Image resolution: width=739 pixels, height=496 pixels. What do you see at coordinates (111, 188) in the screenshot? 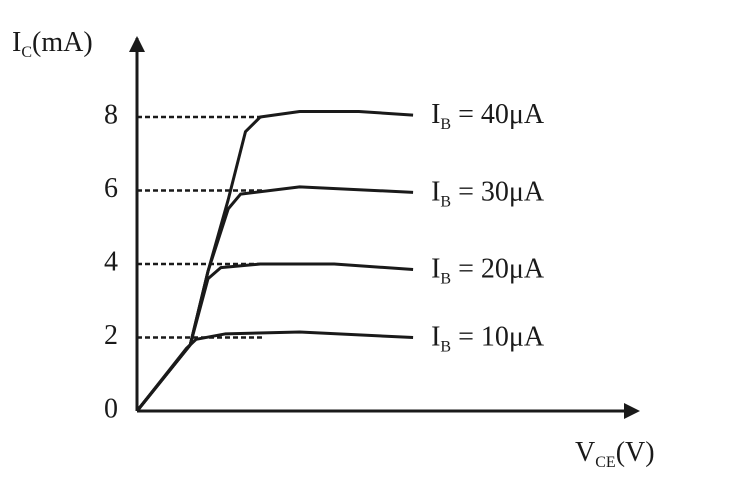
I see `y-tick-label: 6` at bounding box center [111, 188].